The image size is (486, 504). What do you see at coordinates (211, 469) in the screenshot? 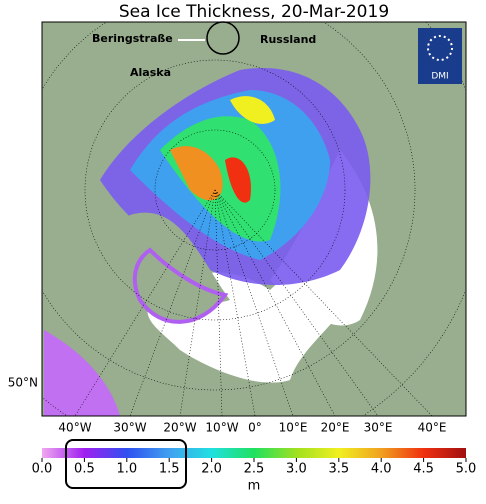
I see `tick-label: 2.0` at bounding box center [211, 469].